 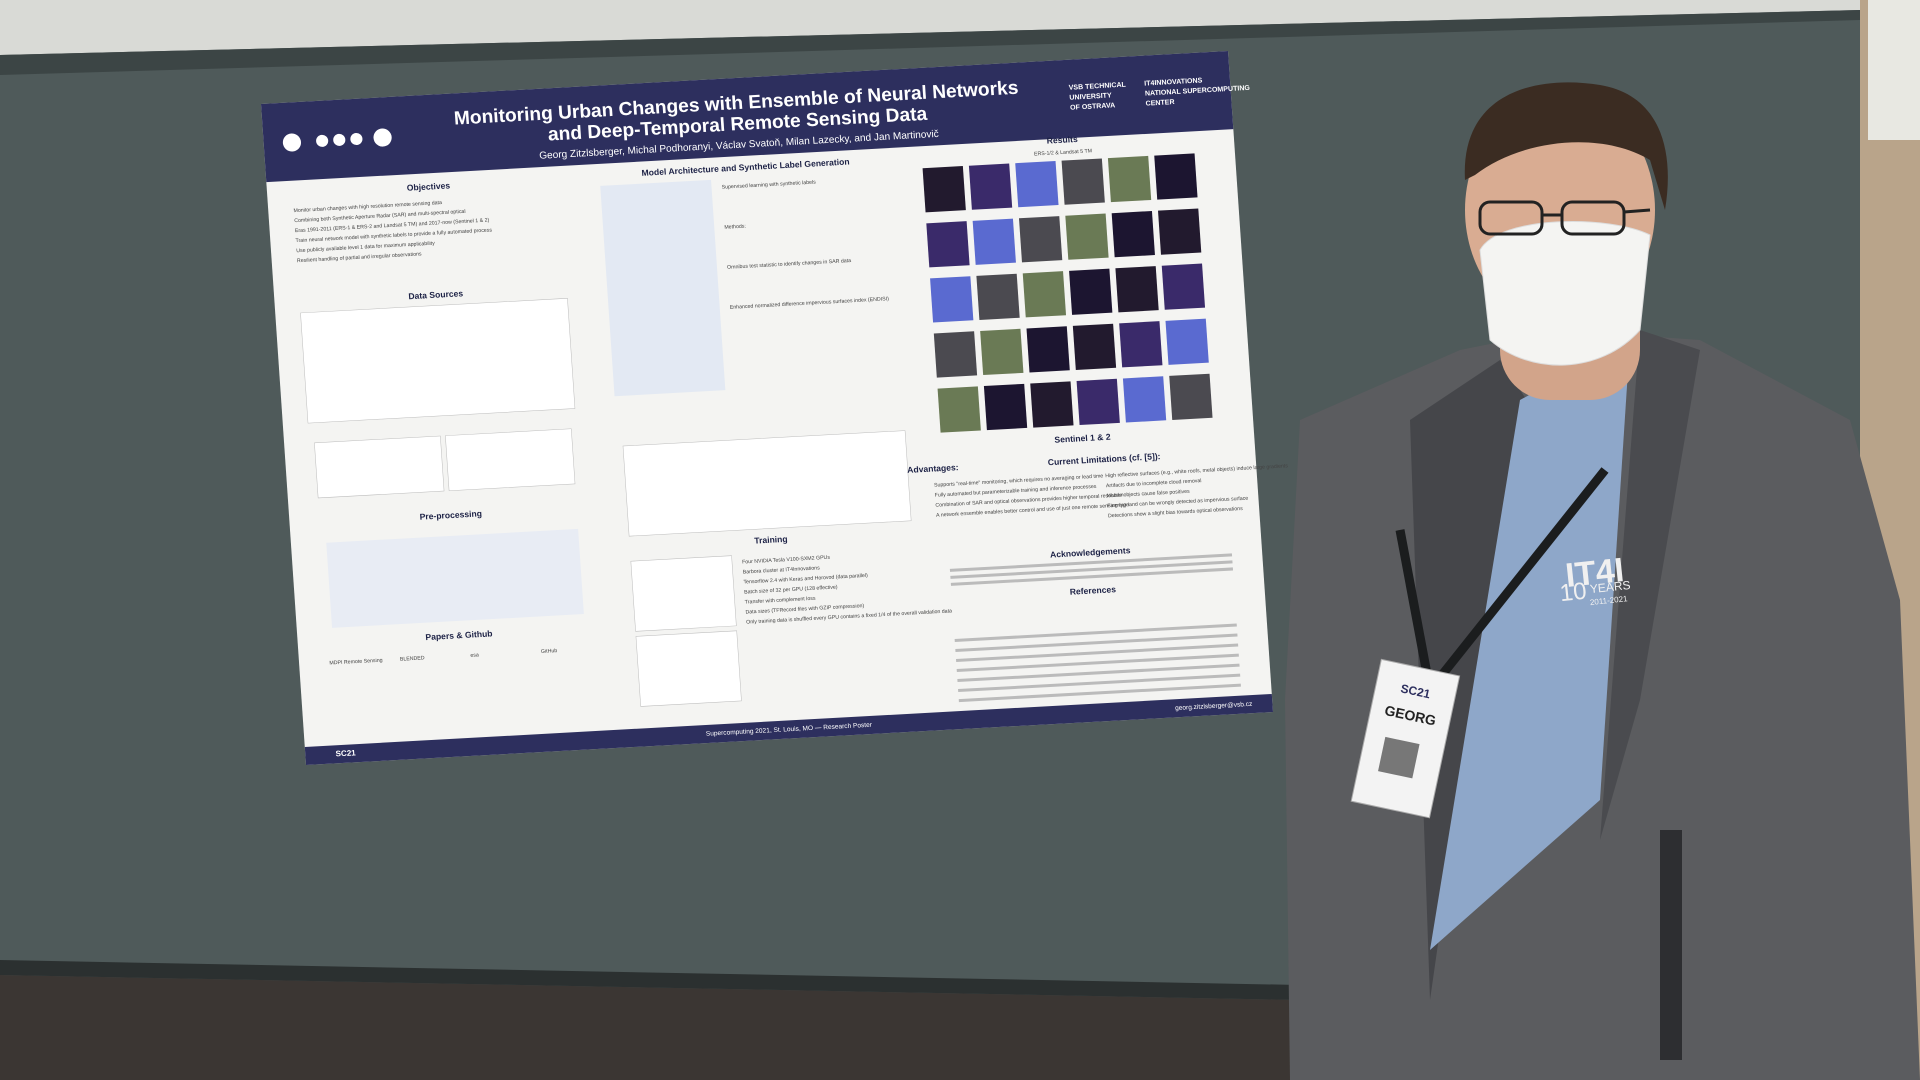 I want to click on jacket-years-number: 10, so click(x=1572, y=593).